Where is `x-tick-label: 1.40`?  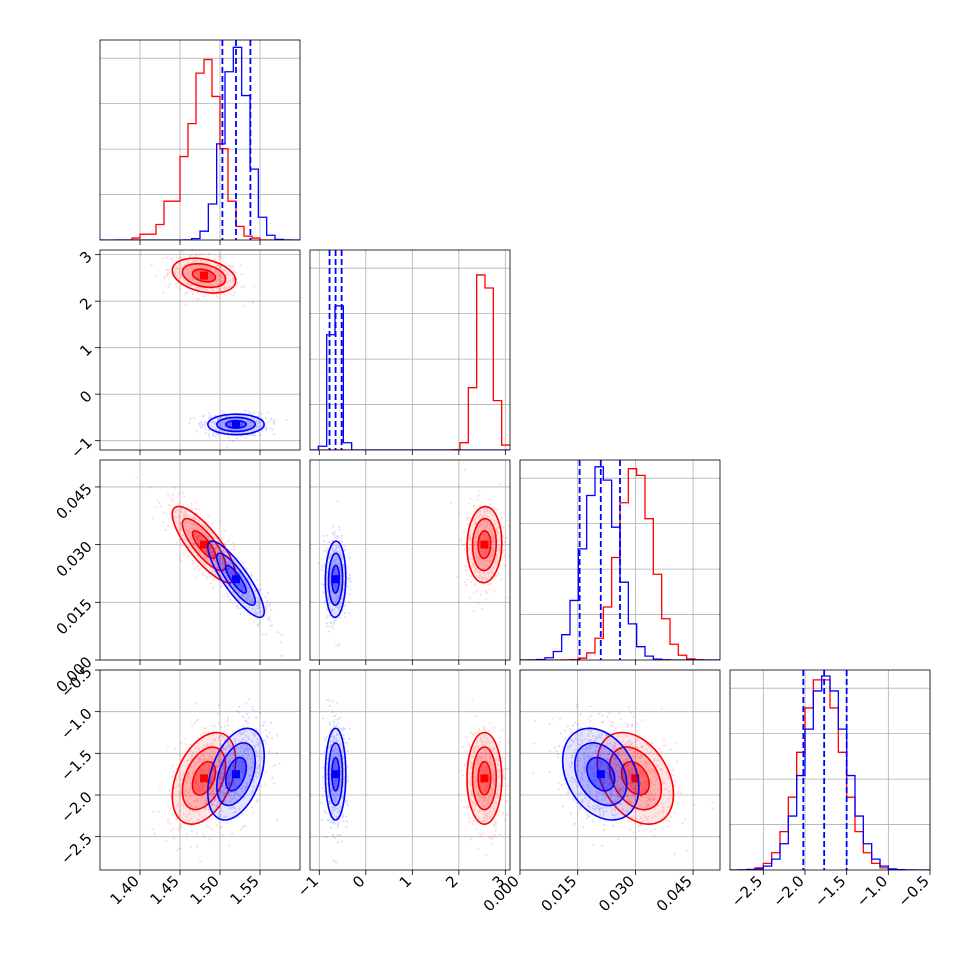 x-tick-label: 1.40 is located at coordinates (124, 890).